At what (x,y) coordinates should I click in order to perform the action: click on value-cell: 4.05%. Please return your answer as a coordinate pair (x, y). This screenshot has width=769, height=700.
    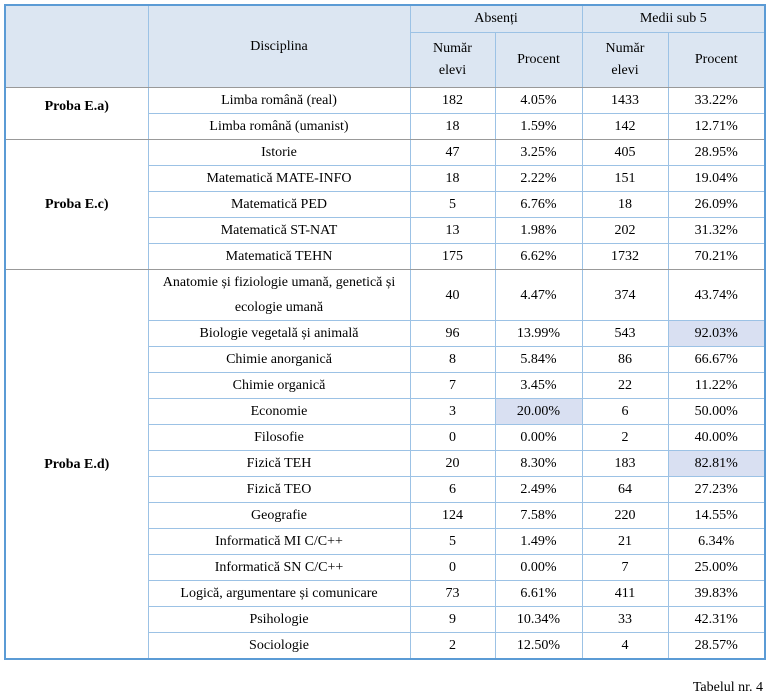
    Looking at the image, I should click on (538, 100).